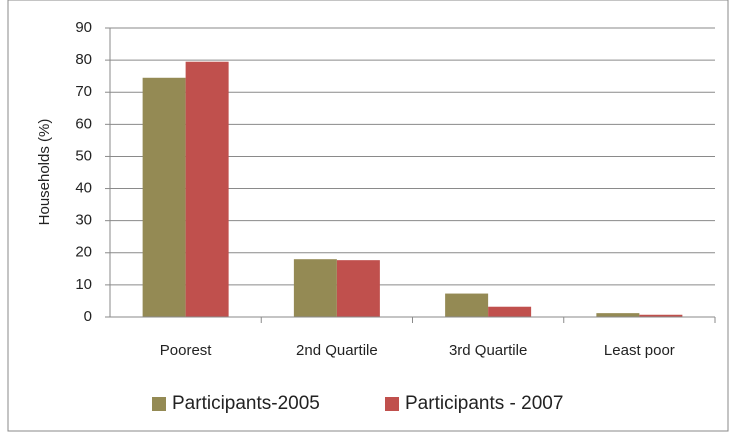 The height and width of the screenshot is (432, 729). I want to click on legend: Participants-2005 Participants - 2007, so click(357, 403).